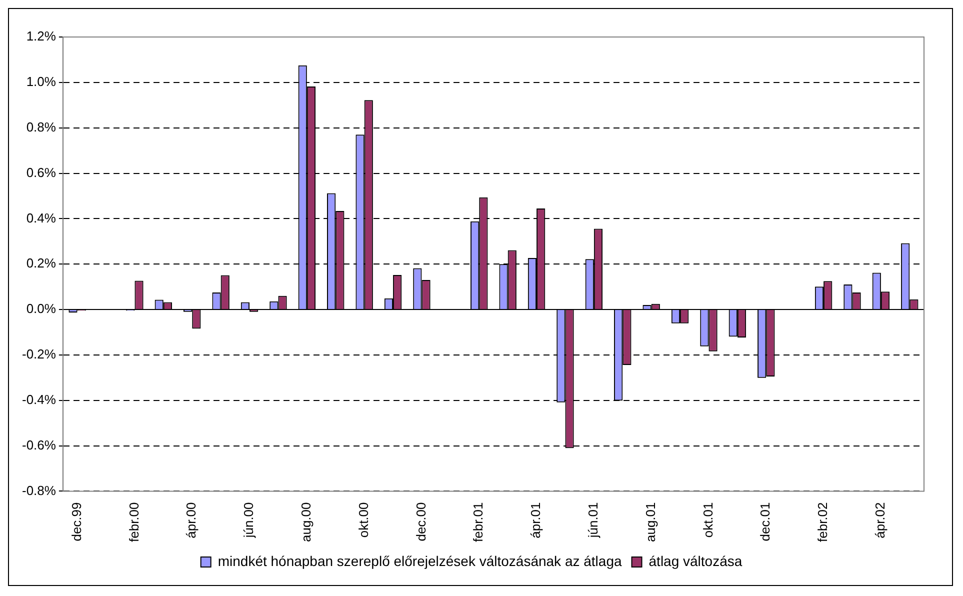  I want to click on y-tick-label: 0.6%, so click(41, 172).